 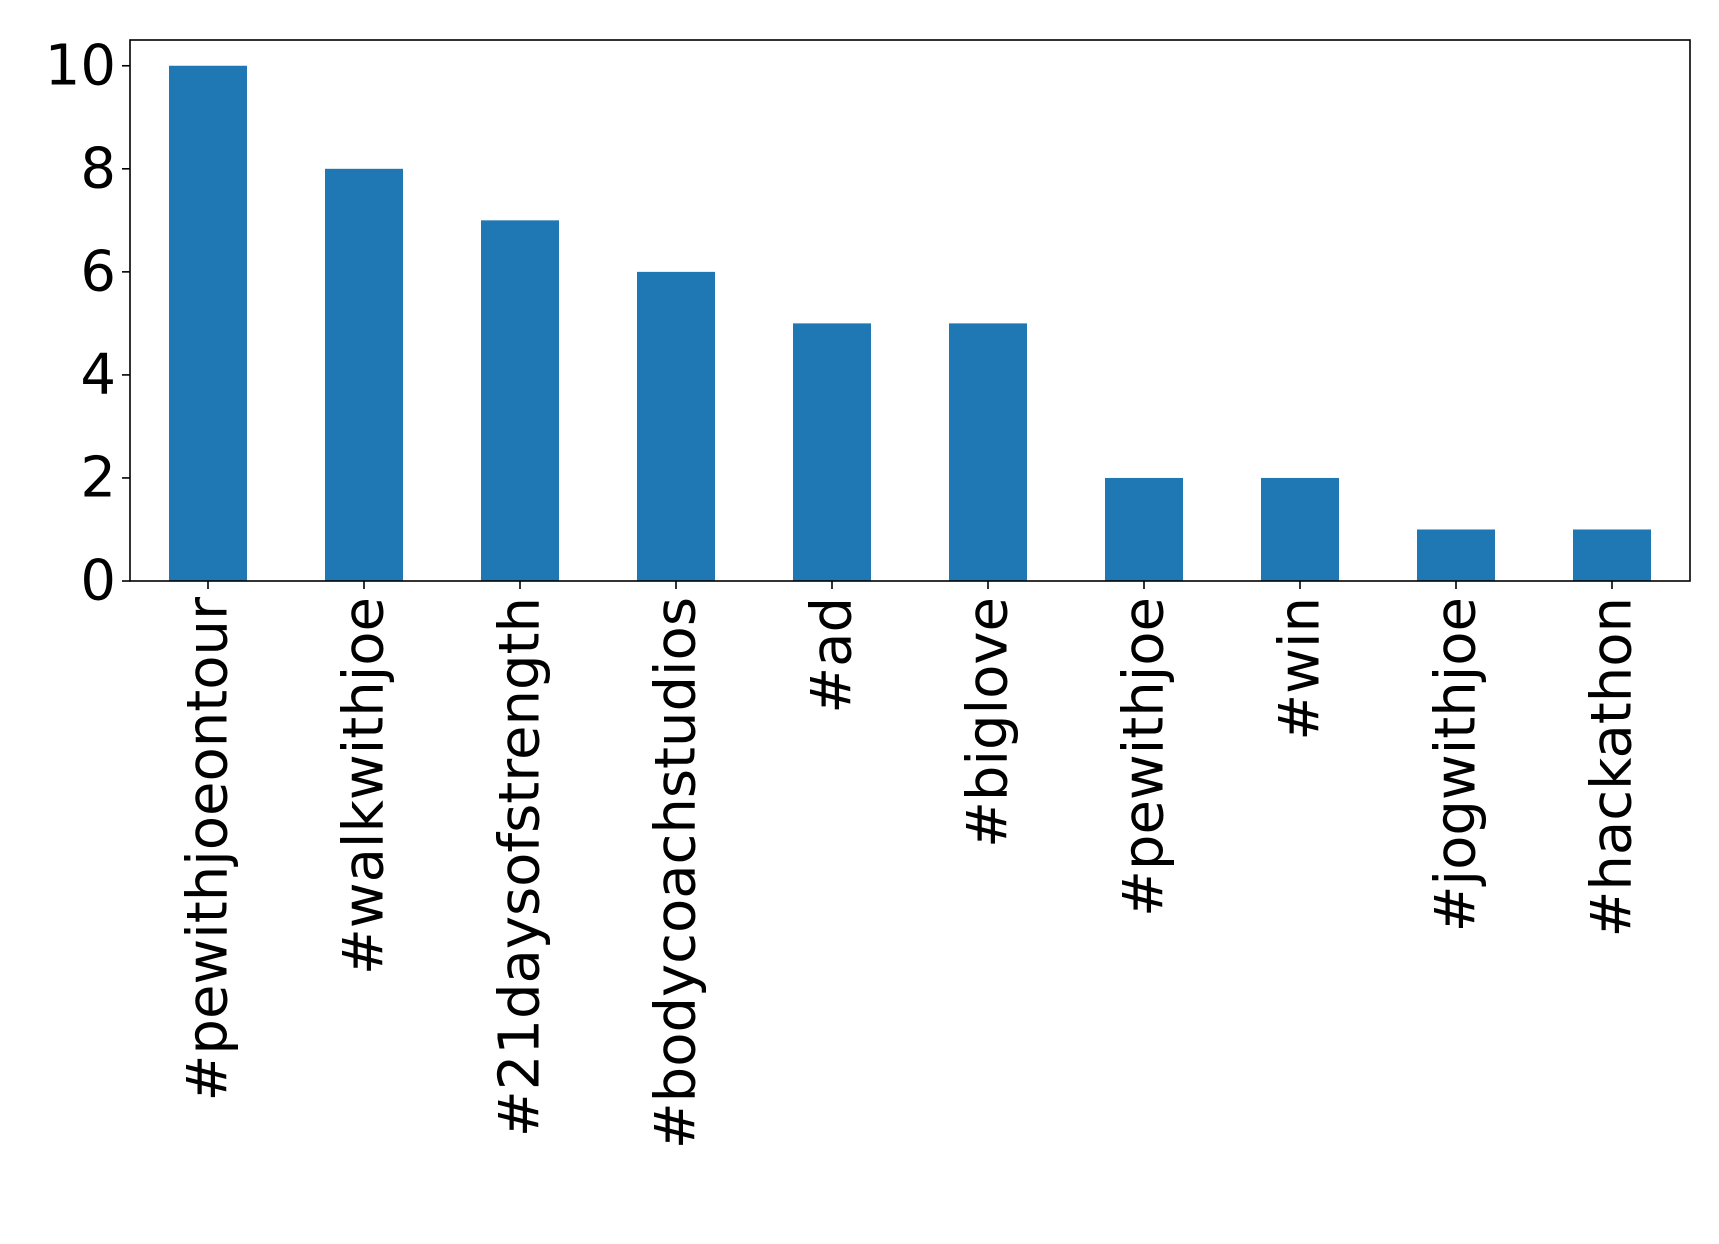 What do you see at coordinates (1456, 555) in the screenshot?
I see `bar-jogwithjoe` at bounding box center [1456, 555].